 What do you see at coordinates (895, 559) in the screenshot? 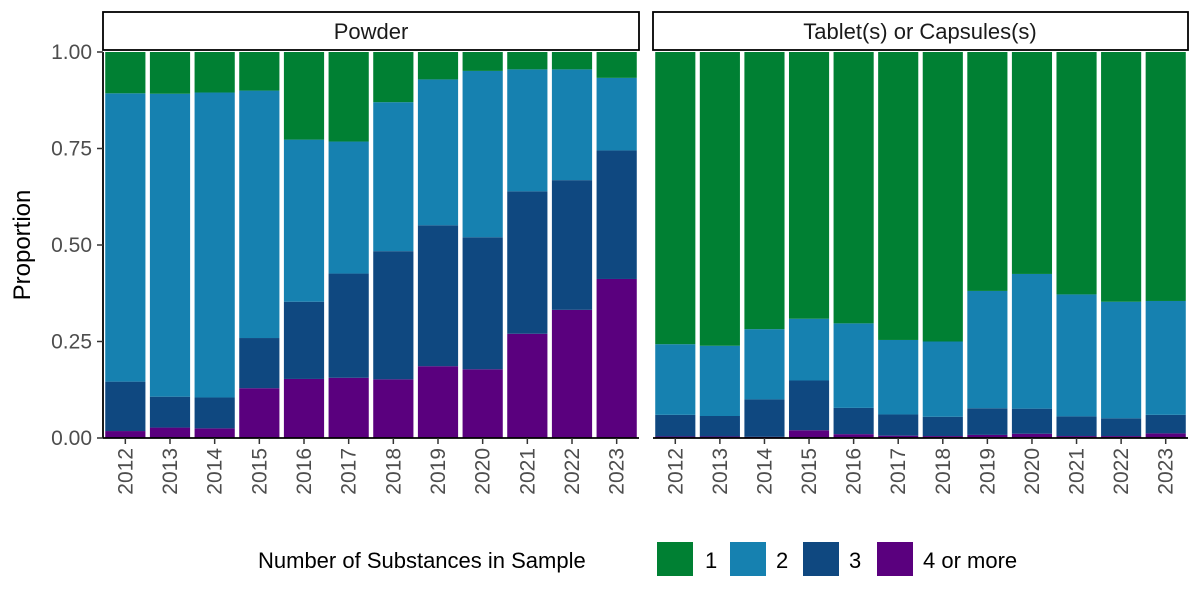
I see `legend-swatch-4-or-more` at bounding box center [895, 559].